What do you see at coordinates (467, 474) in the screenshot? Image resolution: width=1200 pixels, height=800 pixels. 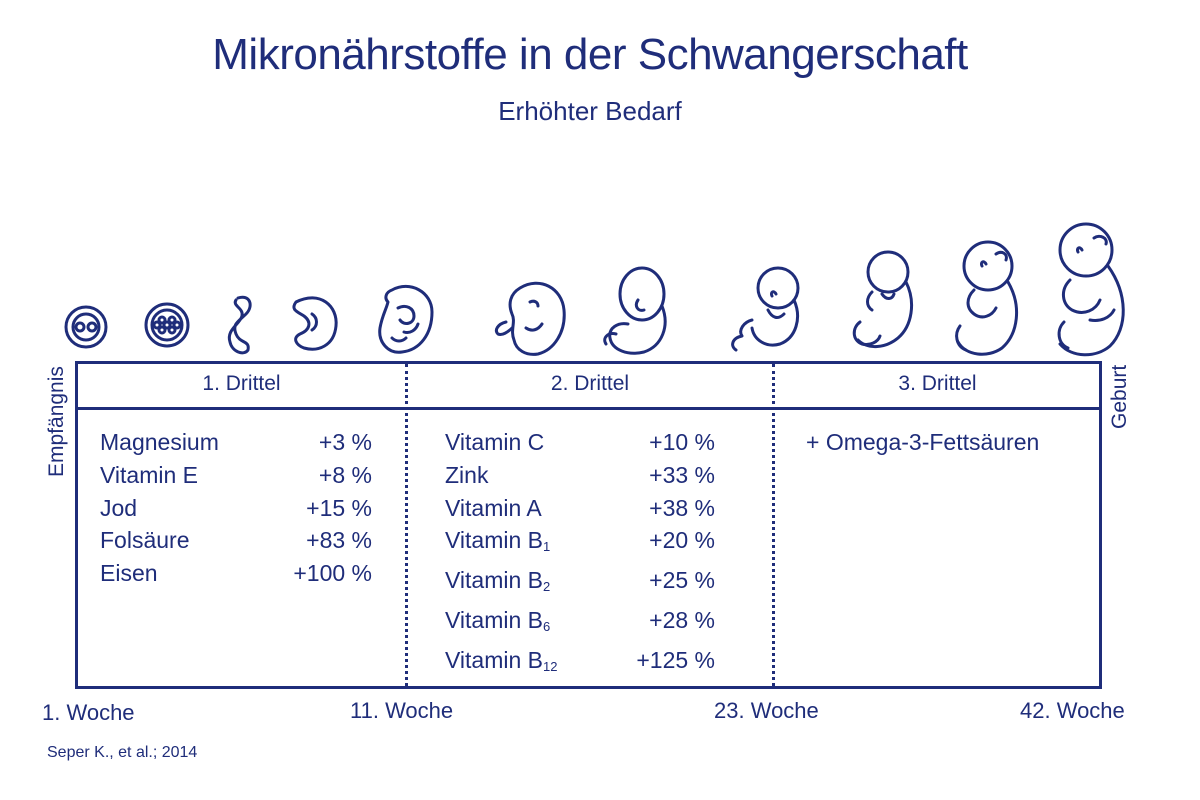 I see `nutrient-name: Zink` at bounding box center [467, 474].